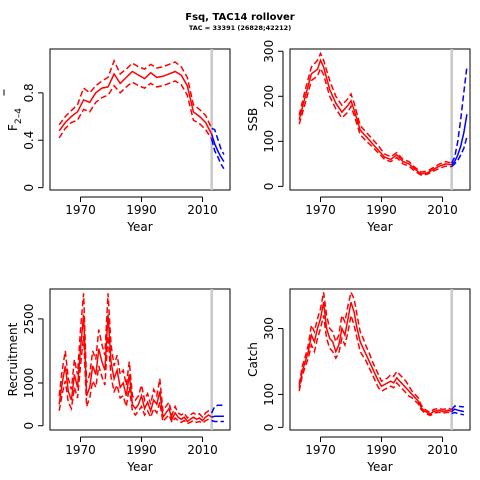 The height and width of the screenshot is (480, 480). I want to click on fbar-y-tick-label: 0.4, so click(29, 140).